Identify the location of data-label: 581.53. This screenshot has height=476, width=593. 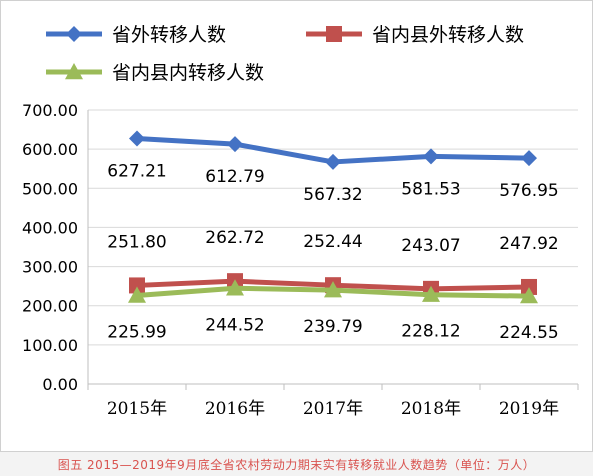
(430, 189).